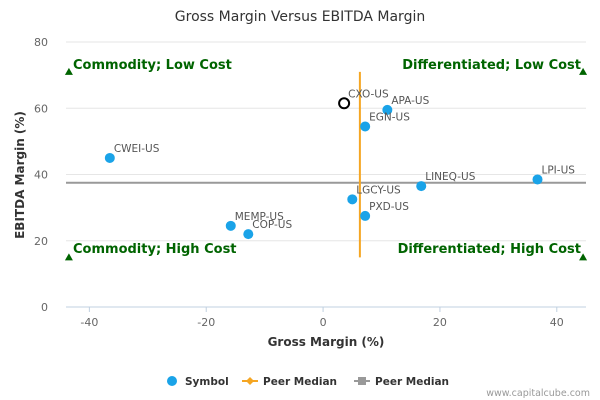  What do you see at coordinates (344, 103) in the screenshot?
I see `data-point-highlighted` at bounding box center [344, 103].